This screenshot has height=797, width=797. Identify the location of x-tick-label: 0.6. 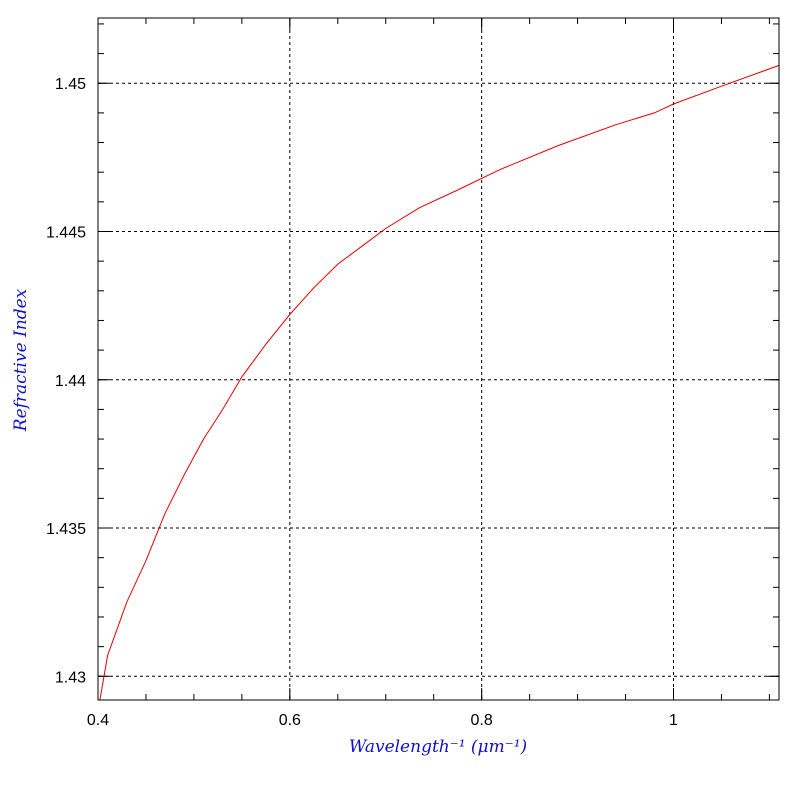
(290, 720).